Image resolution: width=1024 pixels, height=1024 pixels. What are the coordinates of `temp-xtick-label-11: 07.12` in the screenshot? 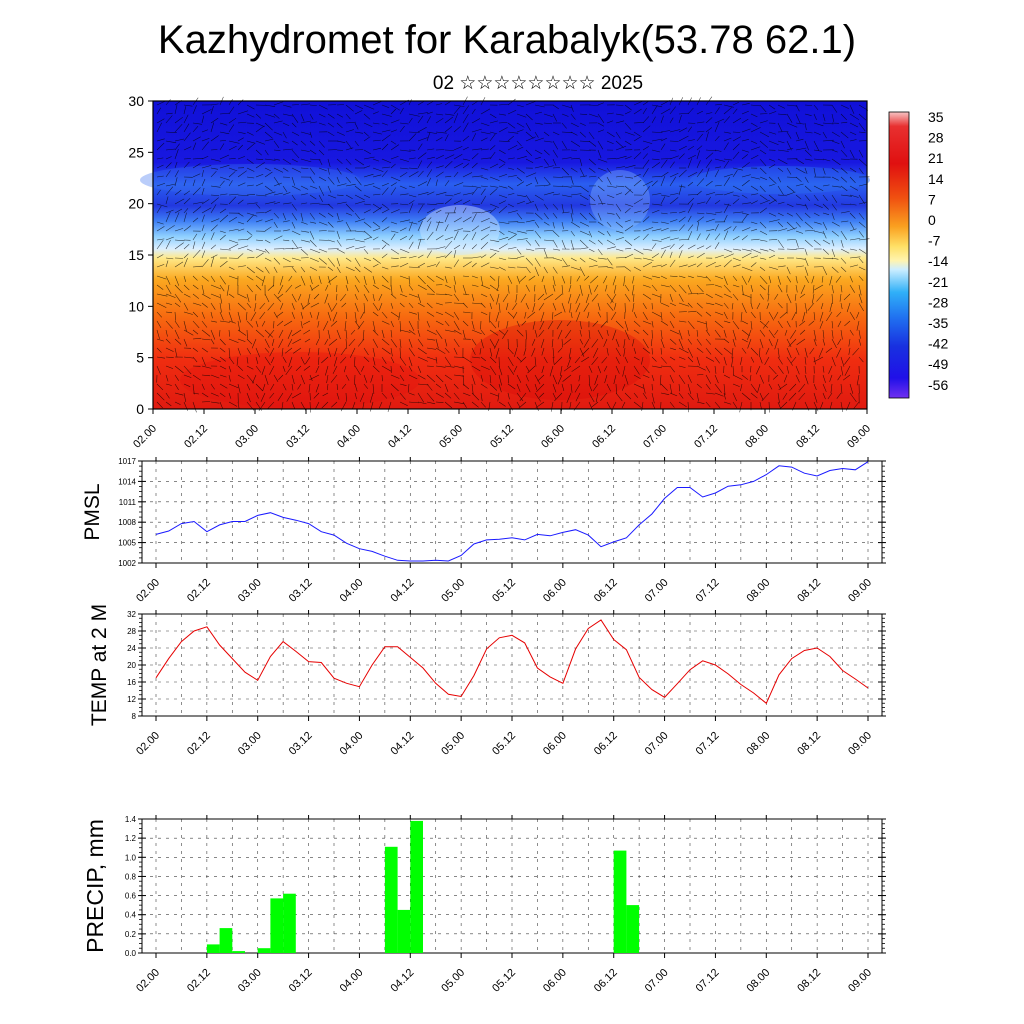 It's located at (708, 744).